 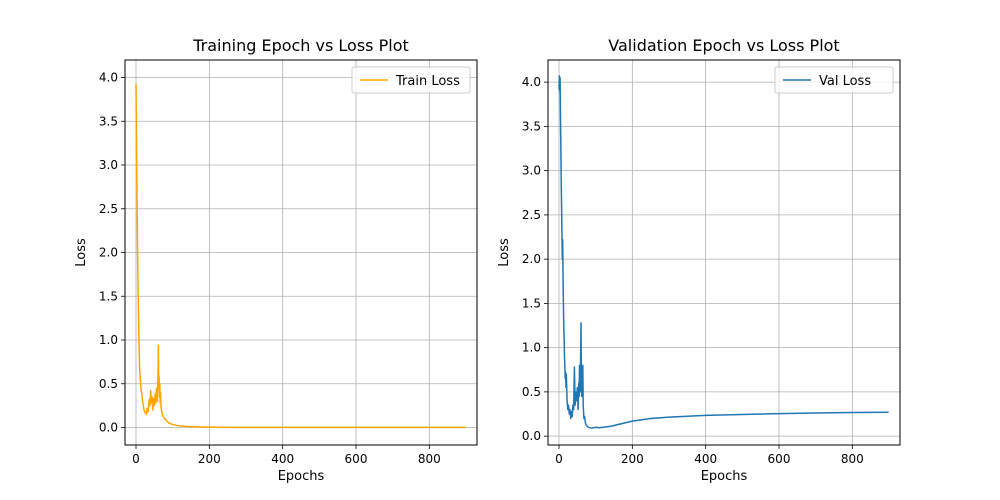 I want to click on validation-legend-label: Val Loss, so click(x=845, y=81).